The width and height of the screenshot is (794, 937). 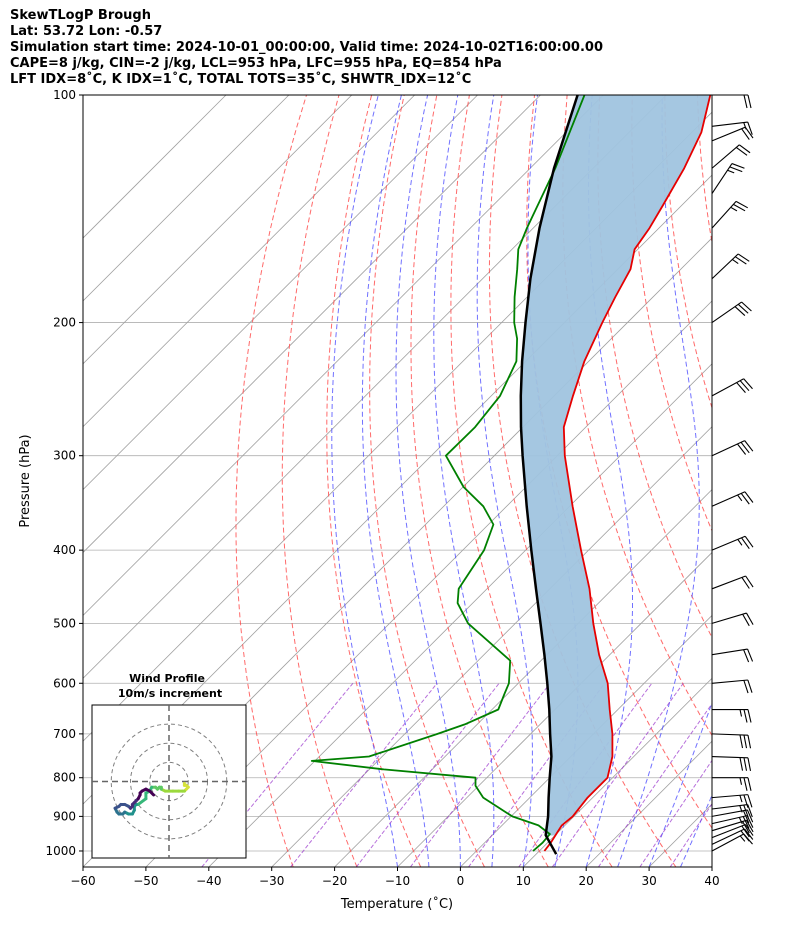 I want to click on x-tick-label: −50, so click(x=145, y=881).